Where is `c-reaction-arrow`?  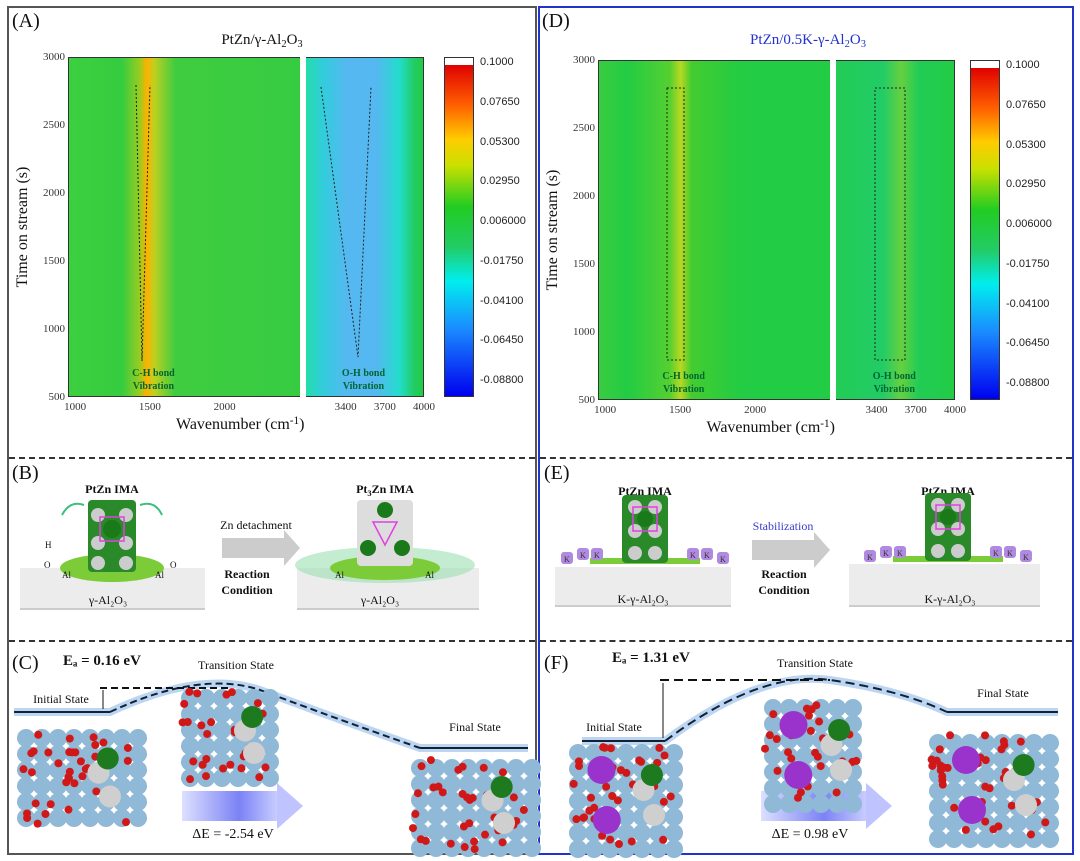
c-reaction-arrow is located at coordinates (242, 806).